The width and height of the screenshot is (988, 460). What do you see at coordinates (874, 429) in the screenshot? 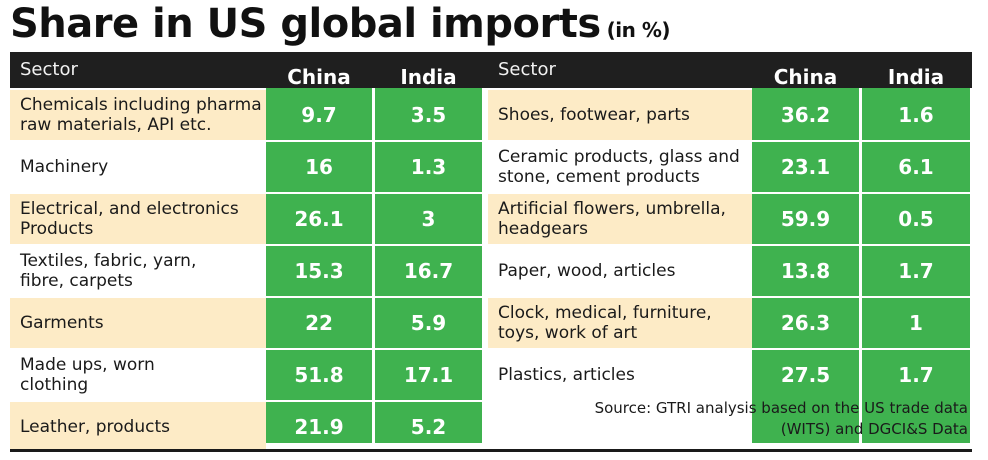
I see `source-line-2: (WITS) and DGCI&S Data` at bounding box center [874, 429].